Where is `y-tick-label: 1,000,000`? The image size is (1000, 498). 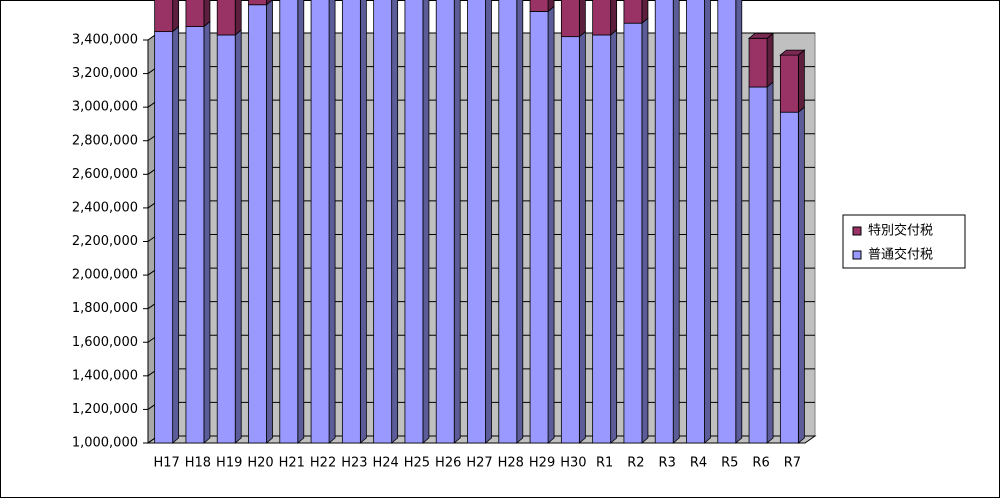 y-tick-label: 1,000,000 is located at coordinates (105, 443).